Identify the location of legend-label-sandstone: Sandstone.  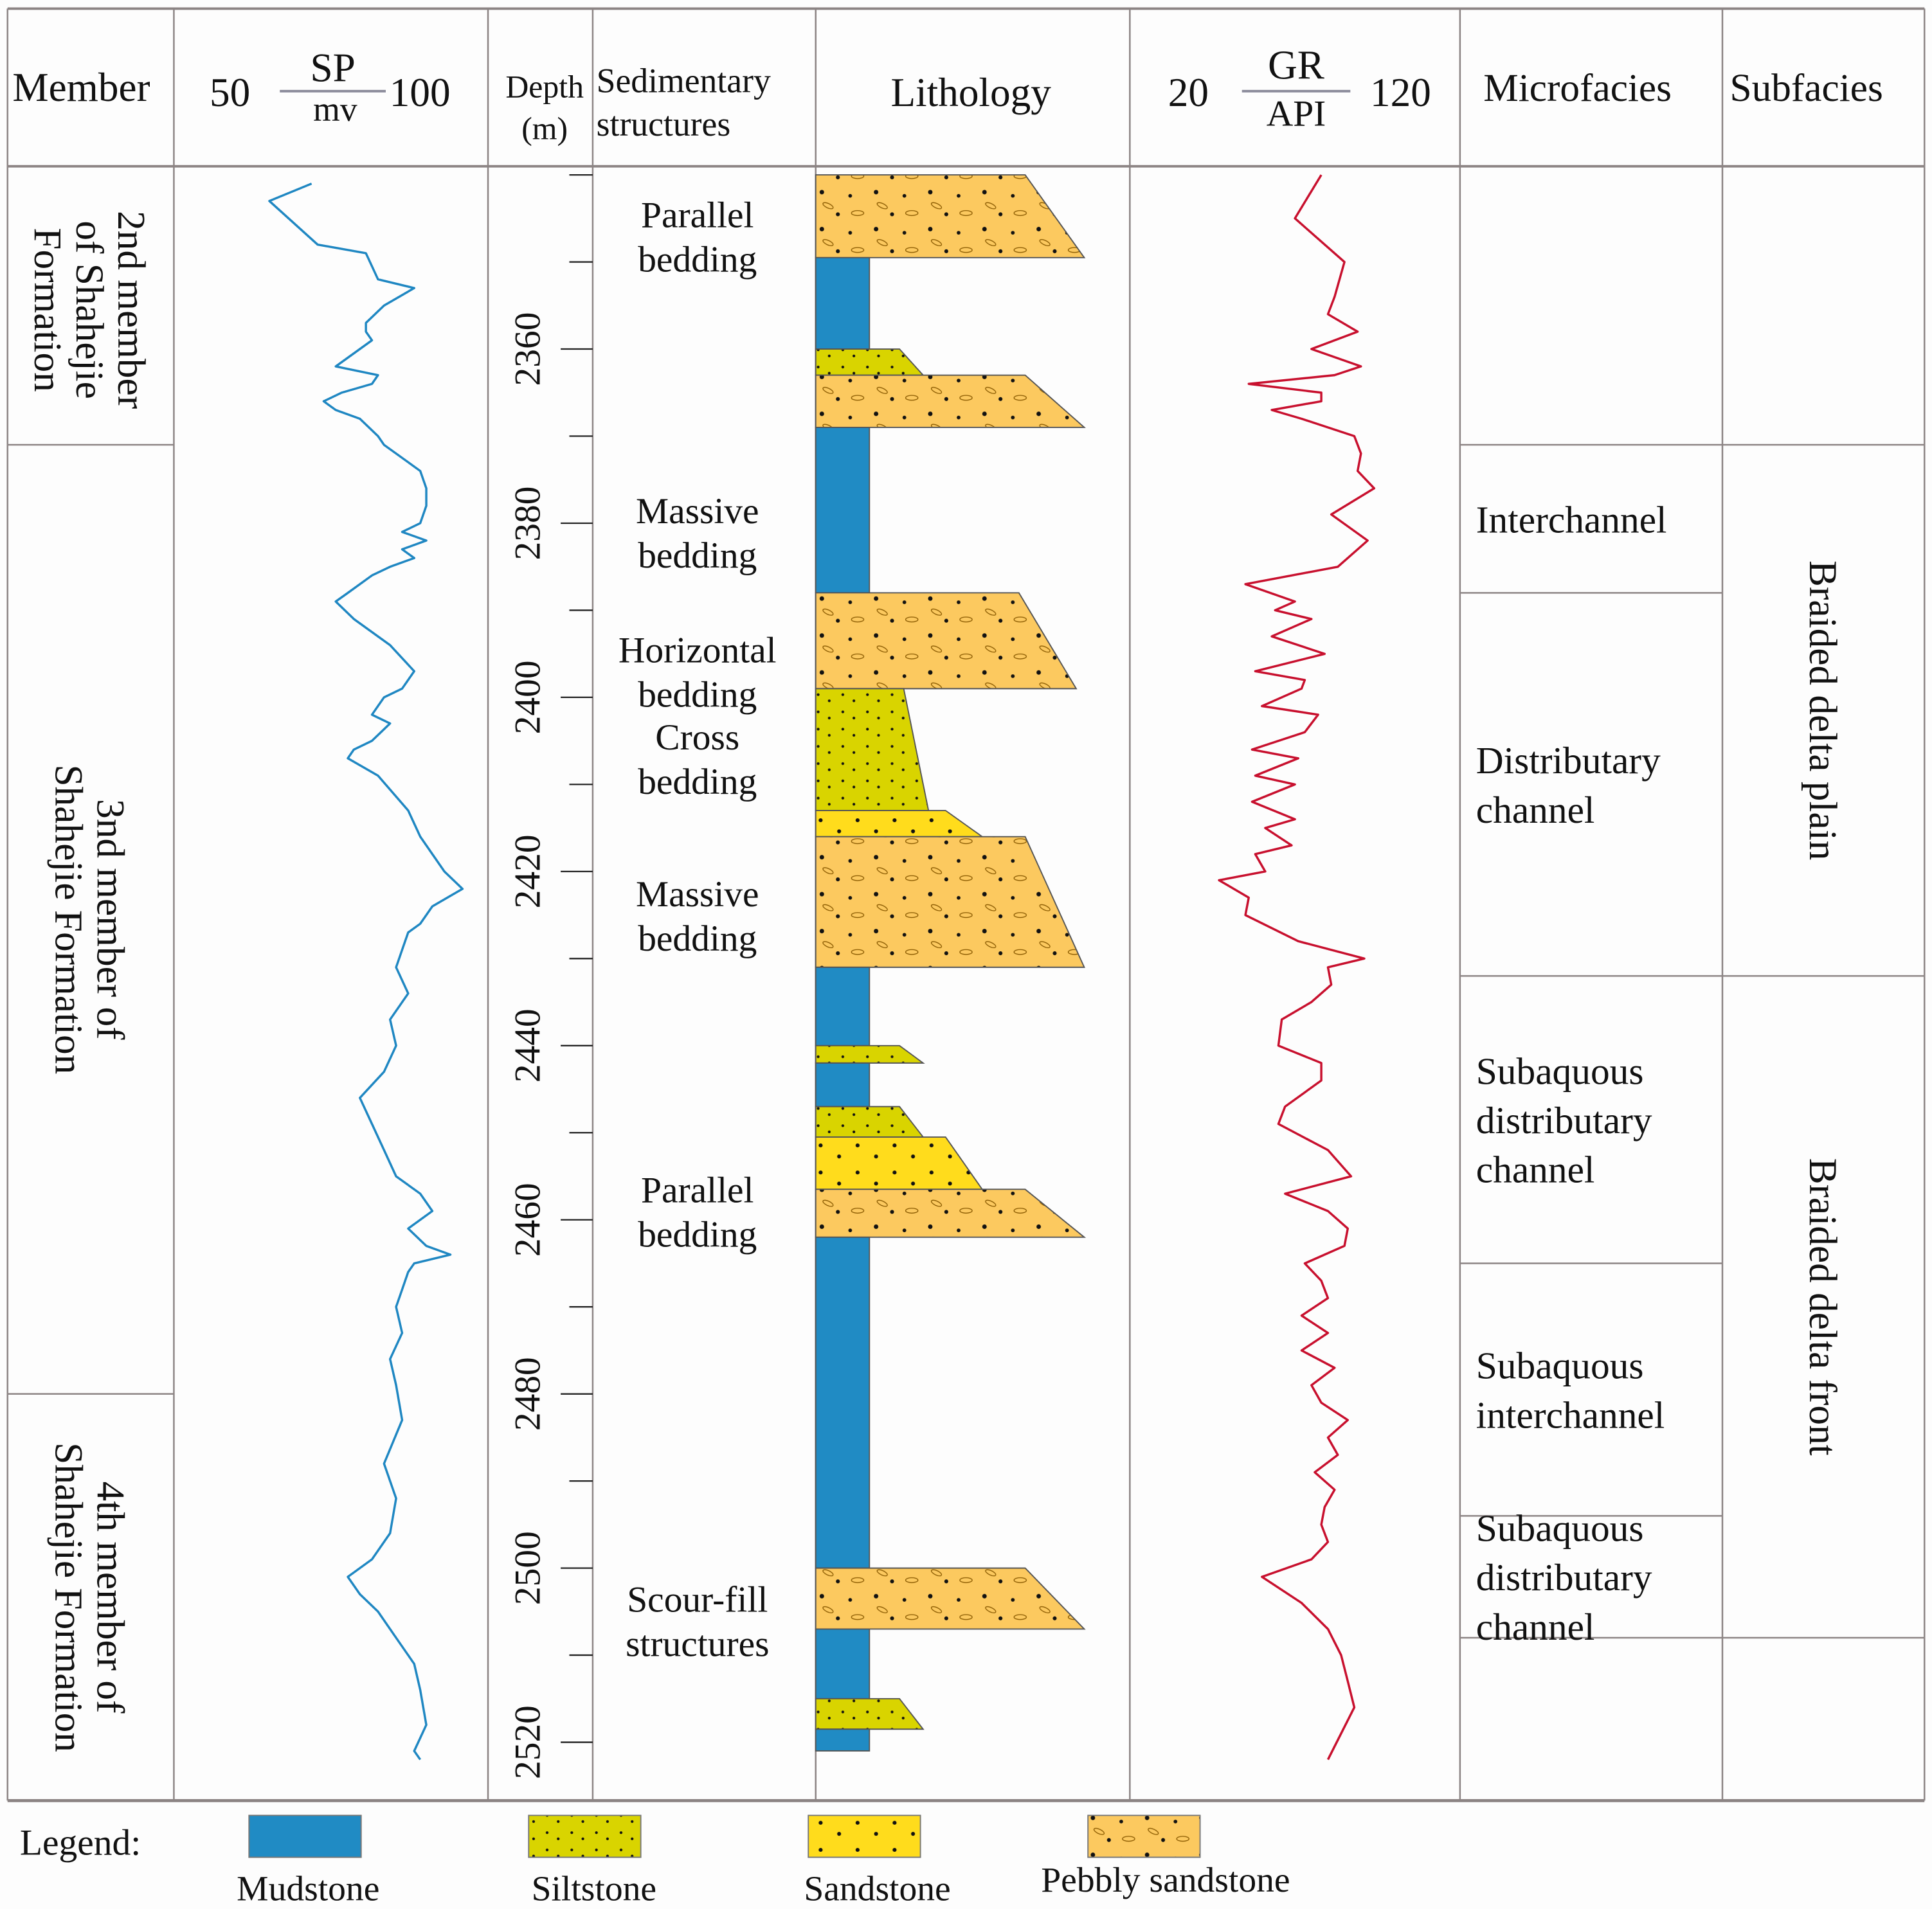
(877, 1889).